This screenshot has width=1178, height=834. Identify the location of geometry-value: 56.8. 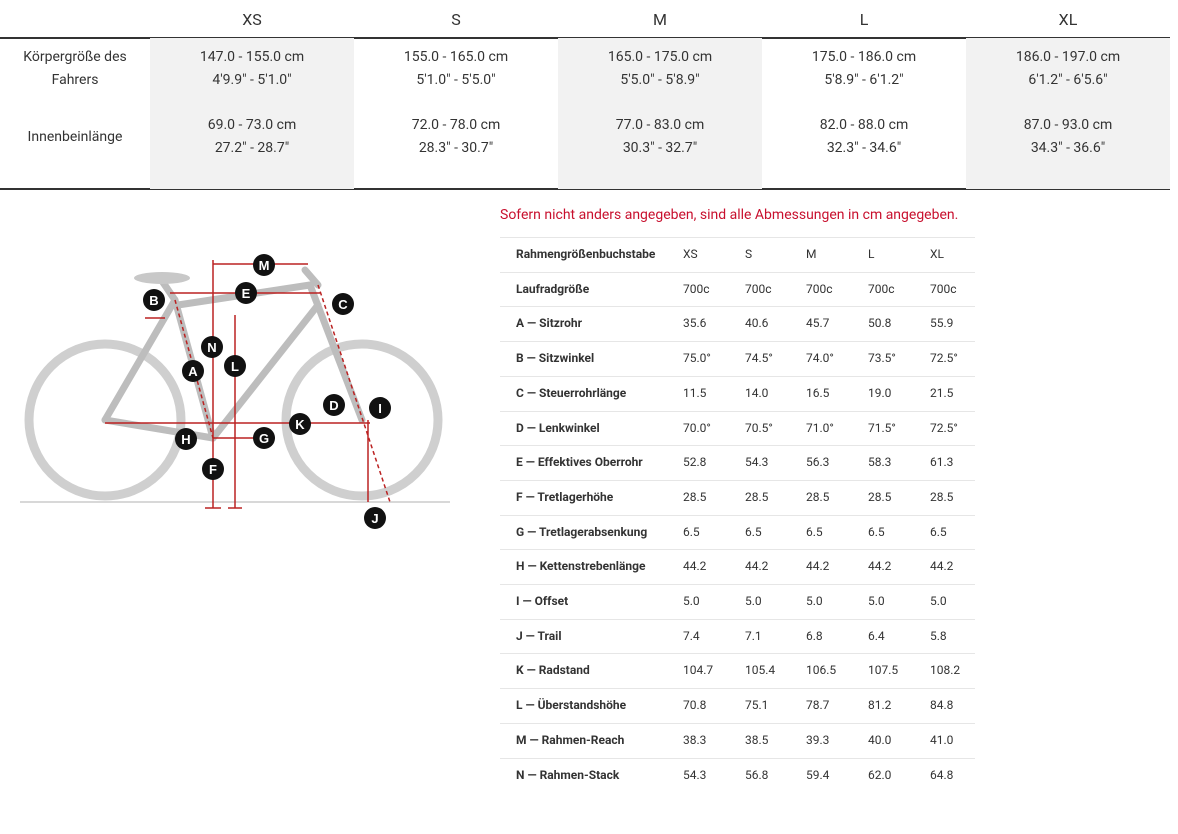
(757, 774).